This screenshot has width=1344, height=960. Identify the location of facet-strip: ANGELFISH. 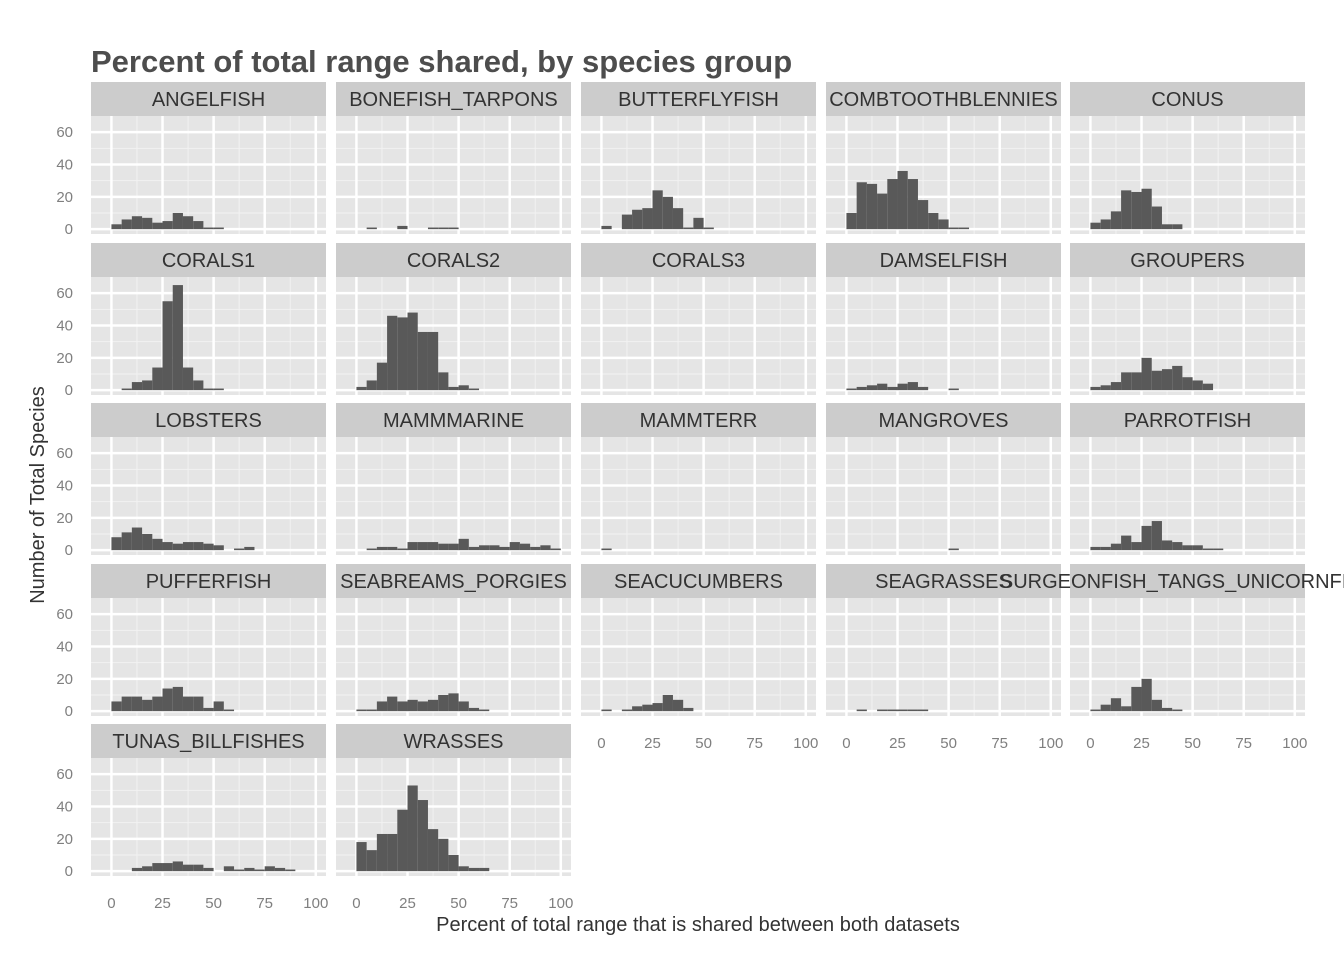
(208, 99).